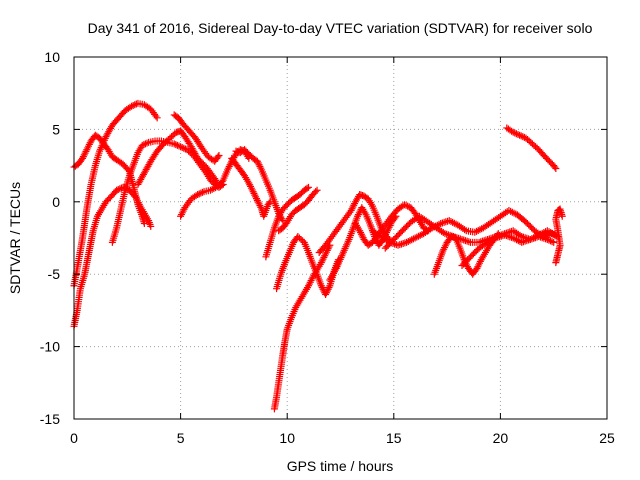 This screenshot has width=640, height=480. What do you see at coordinates (501, 438) in the screenshot?
I see `x-tick-label: 20` at bounding box center [501, 438].